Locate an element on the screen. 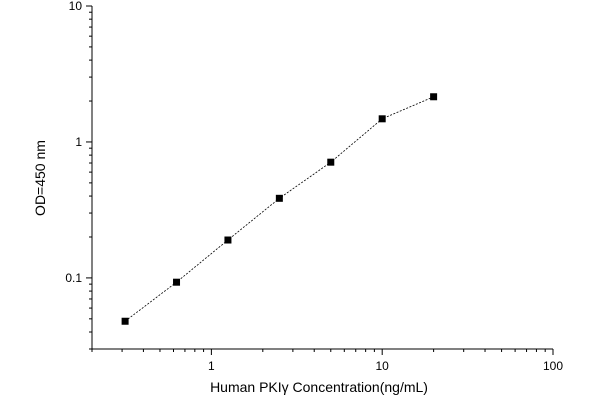 This screenshot has width=600, height=400. y-axis-title: OD=450 nm is located at coordinates (40, 178).